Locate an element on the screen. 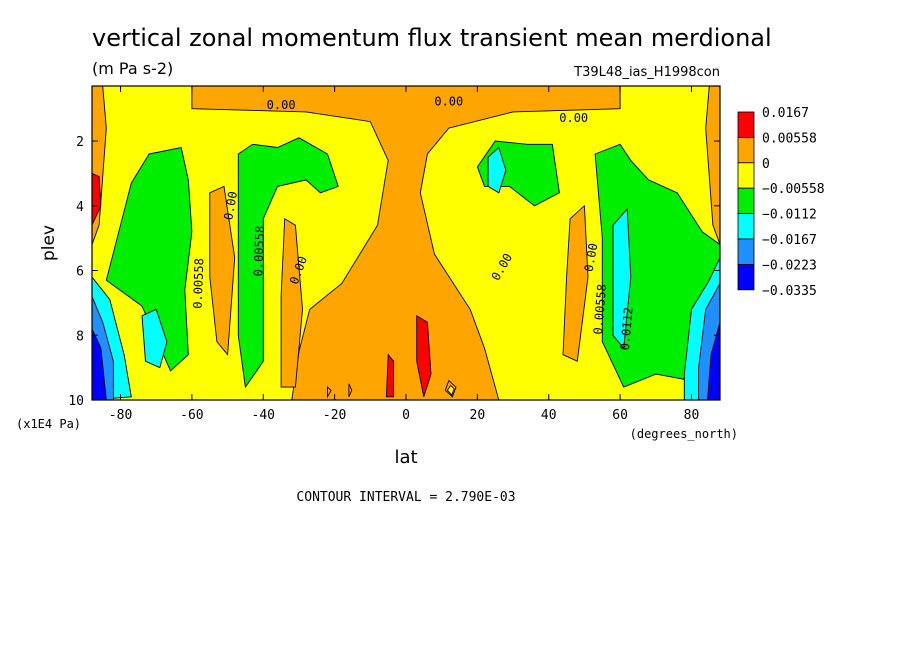 The image size is (904, 654). x-tick-label: 0 is located at coordinates (406, 415).